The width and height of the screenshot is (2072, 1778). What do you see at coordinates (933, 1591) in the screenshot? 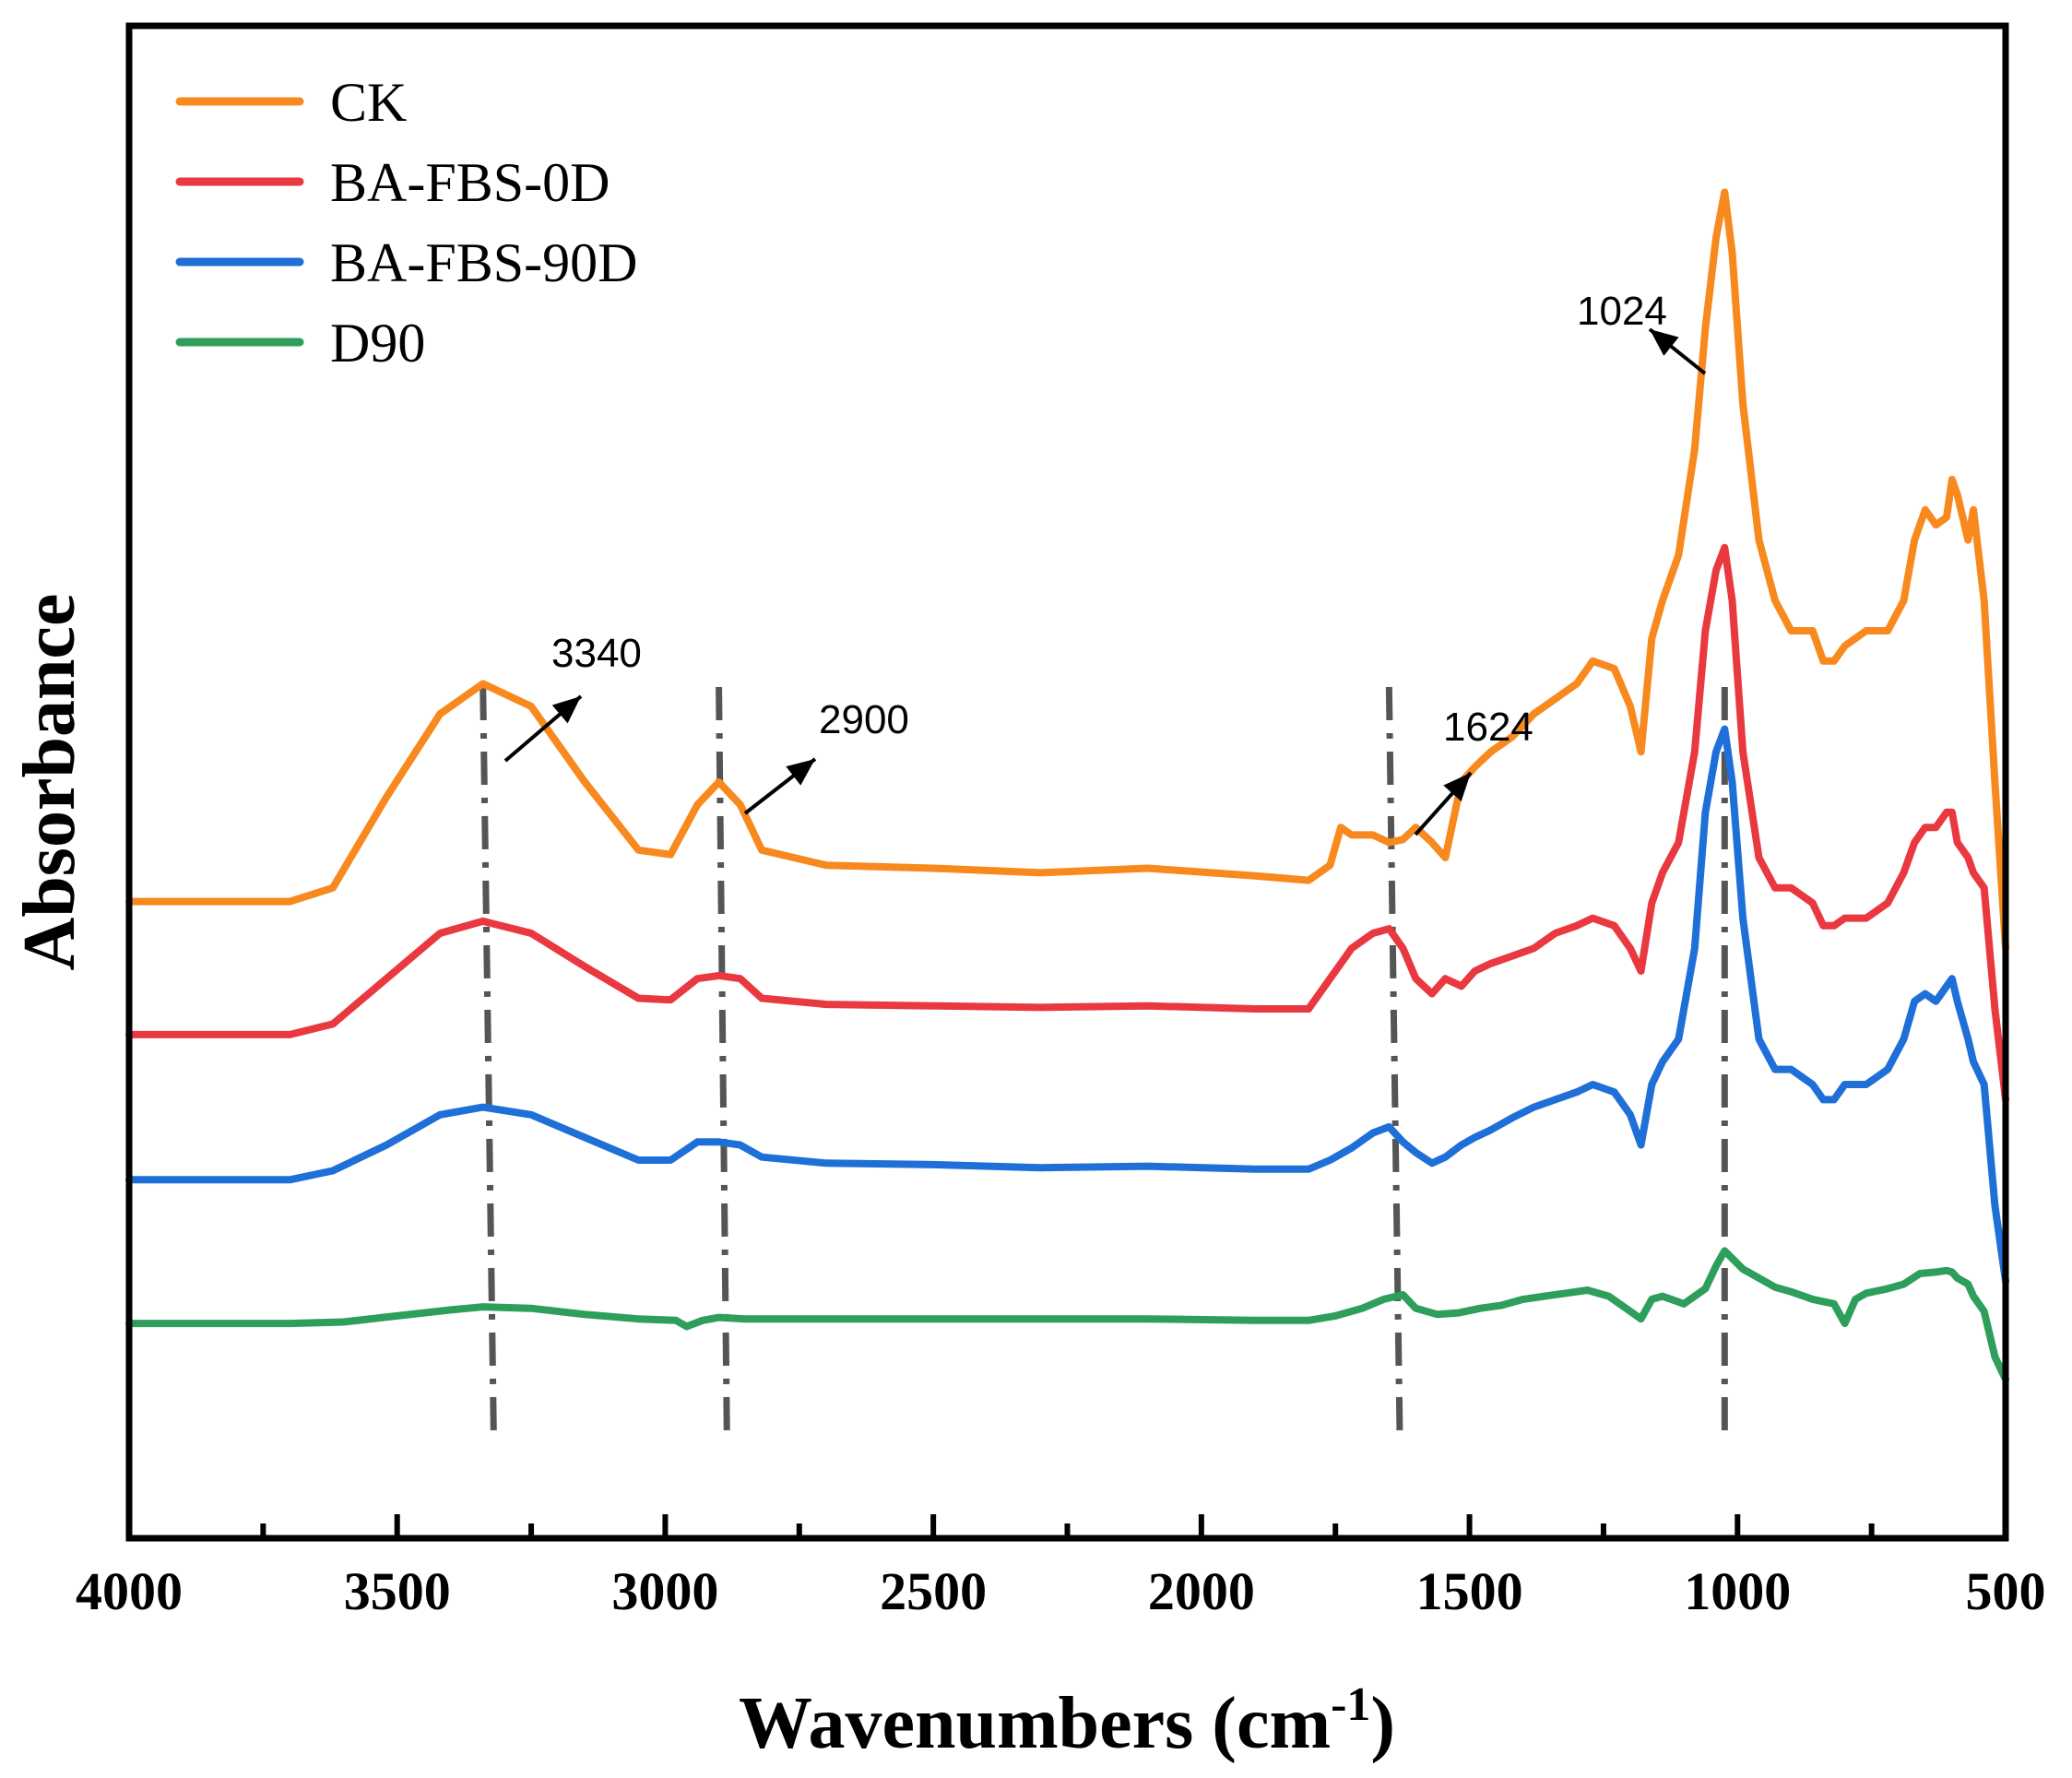
I see `x-tick-label-2500: 2500` at bounding box center [933, 1591].